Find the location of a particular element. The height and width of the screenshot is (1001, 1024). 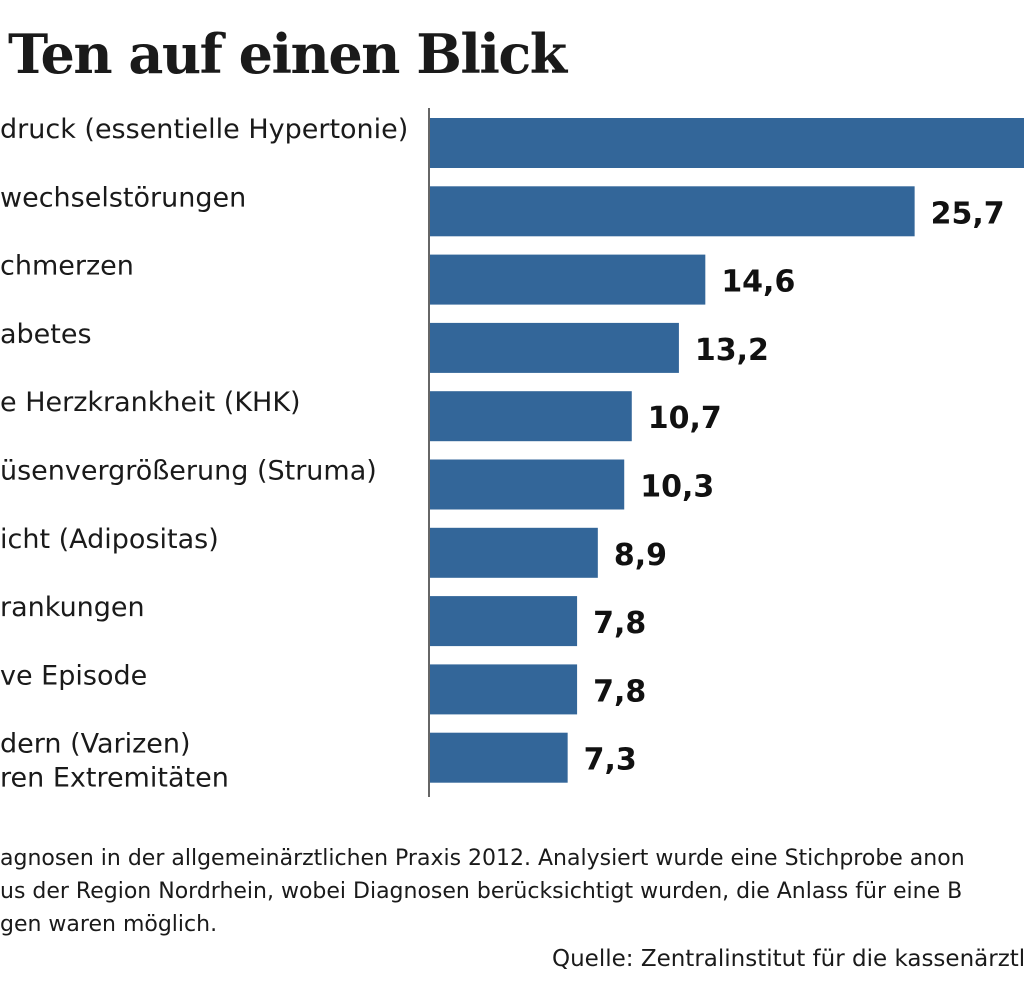

category-label: icht (Adipositas) is located at coordinates (109, 539).